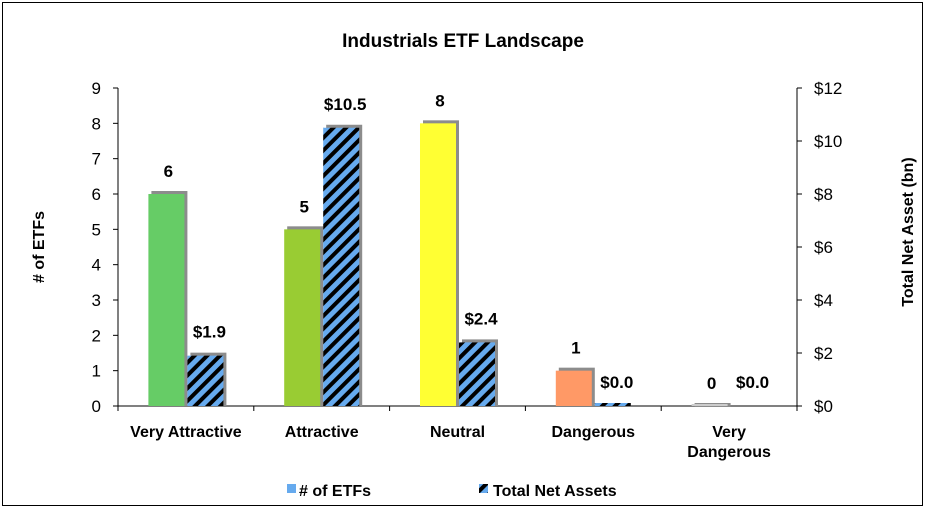 This screenshot has height=510, width=927. I want to click on data-label-etfs: 8, so click(439, 100).